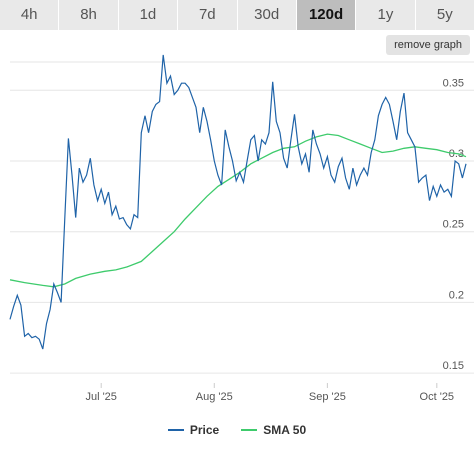  I want to click on timeframe-tabs: 4h 8h 1d 7d 30d 120d 1y 5y, so click(237, 15).